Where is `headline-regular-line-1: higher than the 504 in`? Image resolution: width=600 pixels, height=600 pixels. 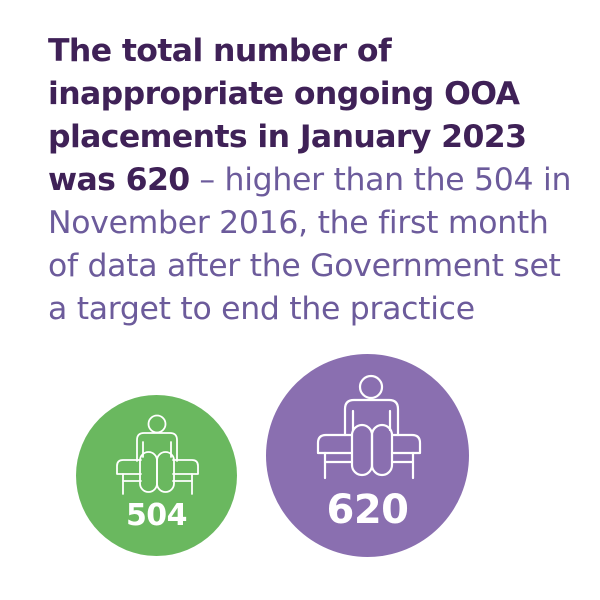
headline-regular-line-1: higher than the 504 in is located at coordinates (398, 180).